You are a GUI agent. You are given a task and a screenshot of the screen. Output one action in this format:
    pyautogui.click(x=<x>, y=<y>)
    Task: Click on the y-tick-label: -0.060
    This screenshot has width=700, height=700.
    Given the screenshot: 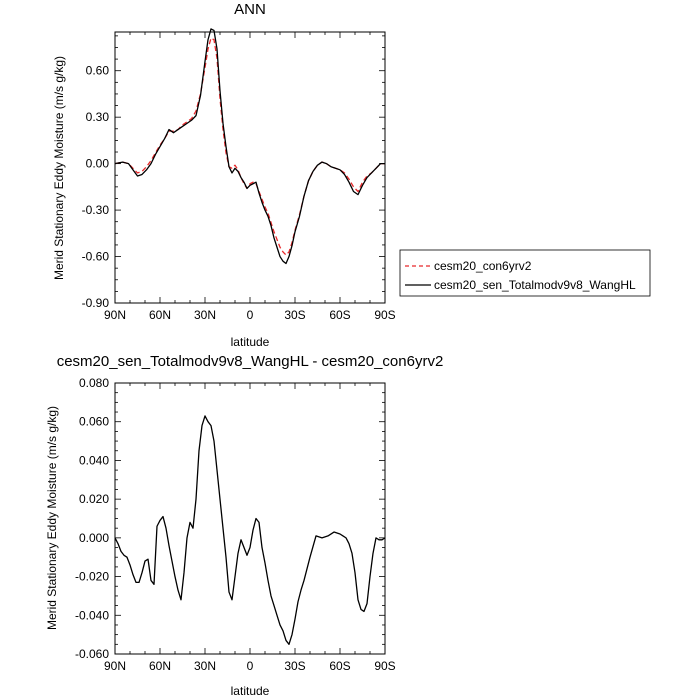 What is the action you would take?
    pyautogui.click(x=92, y=654)
    